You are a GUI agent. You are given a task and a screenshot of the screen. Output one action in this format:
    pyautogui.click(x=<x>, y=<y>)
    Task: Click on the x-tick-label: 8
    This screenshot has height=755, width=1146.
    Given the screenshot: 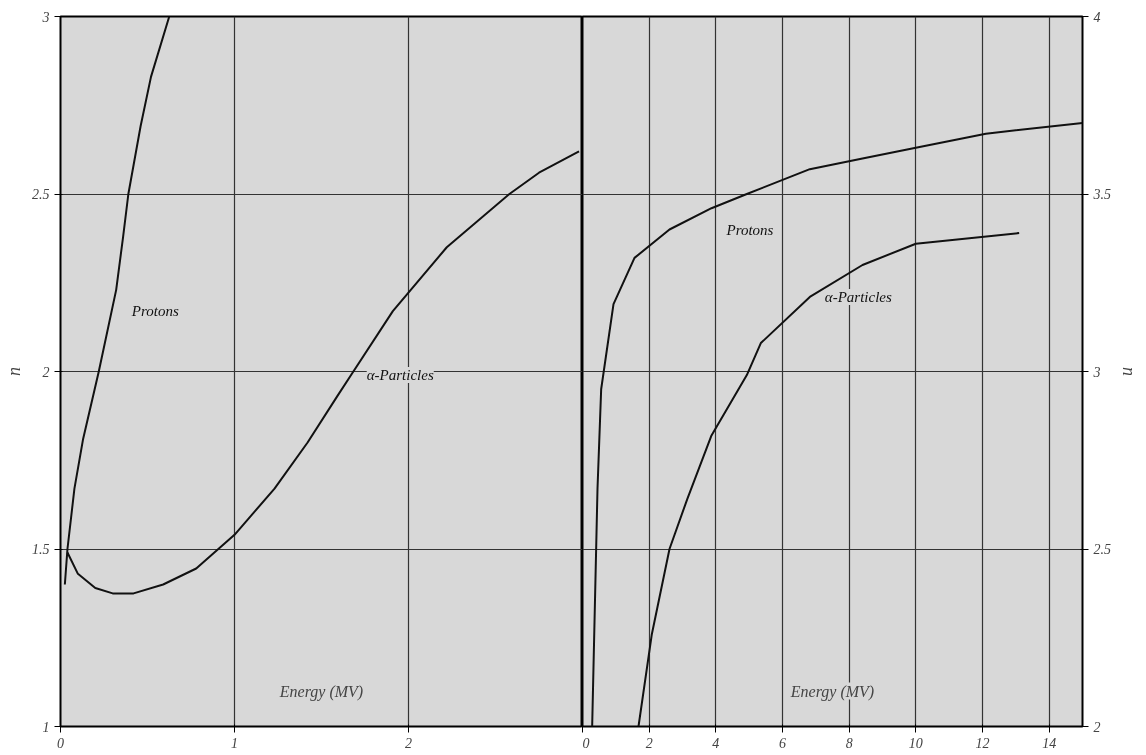 What is the action you would take?
    pyautogui.click(x=849, y=743)
    